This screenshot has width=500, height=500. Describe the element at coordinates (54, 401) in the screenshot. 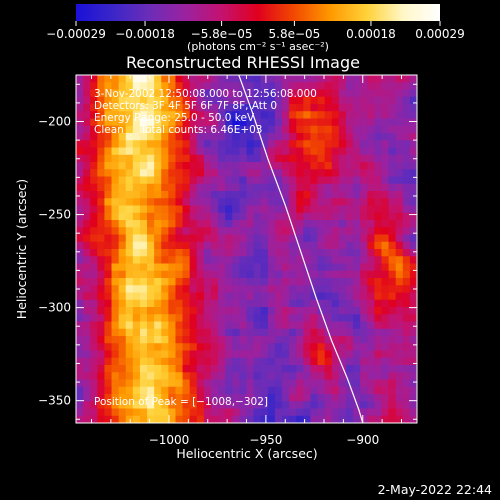

I see `y-tick-label: −350` at that location.